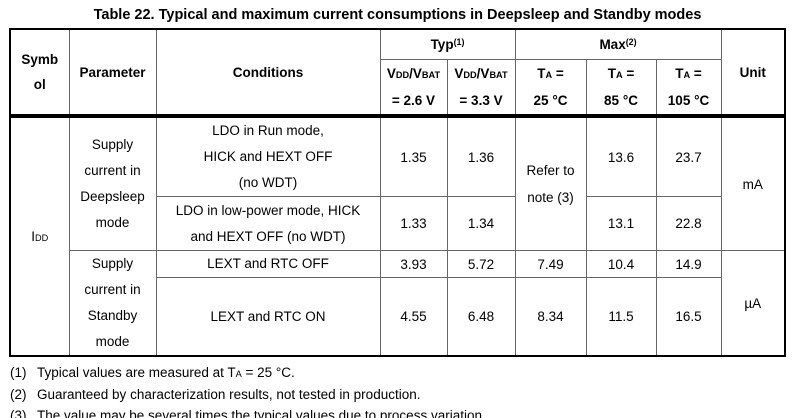 This screenshot has height=418, width=795. What do you see at coordinates (753, 183) in the screenshot?
I see `cell-unit-ma: mA` at bounding box center [753, 183].